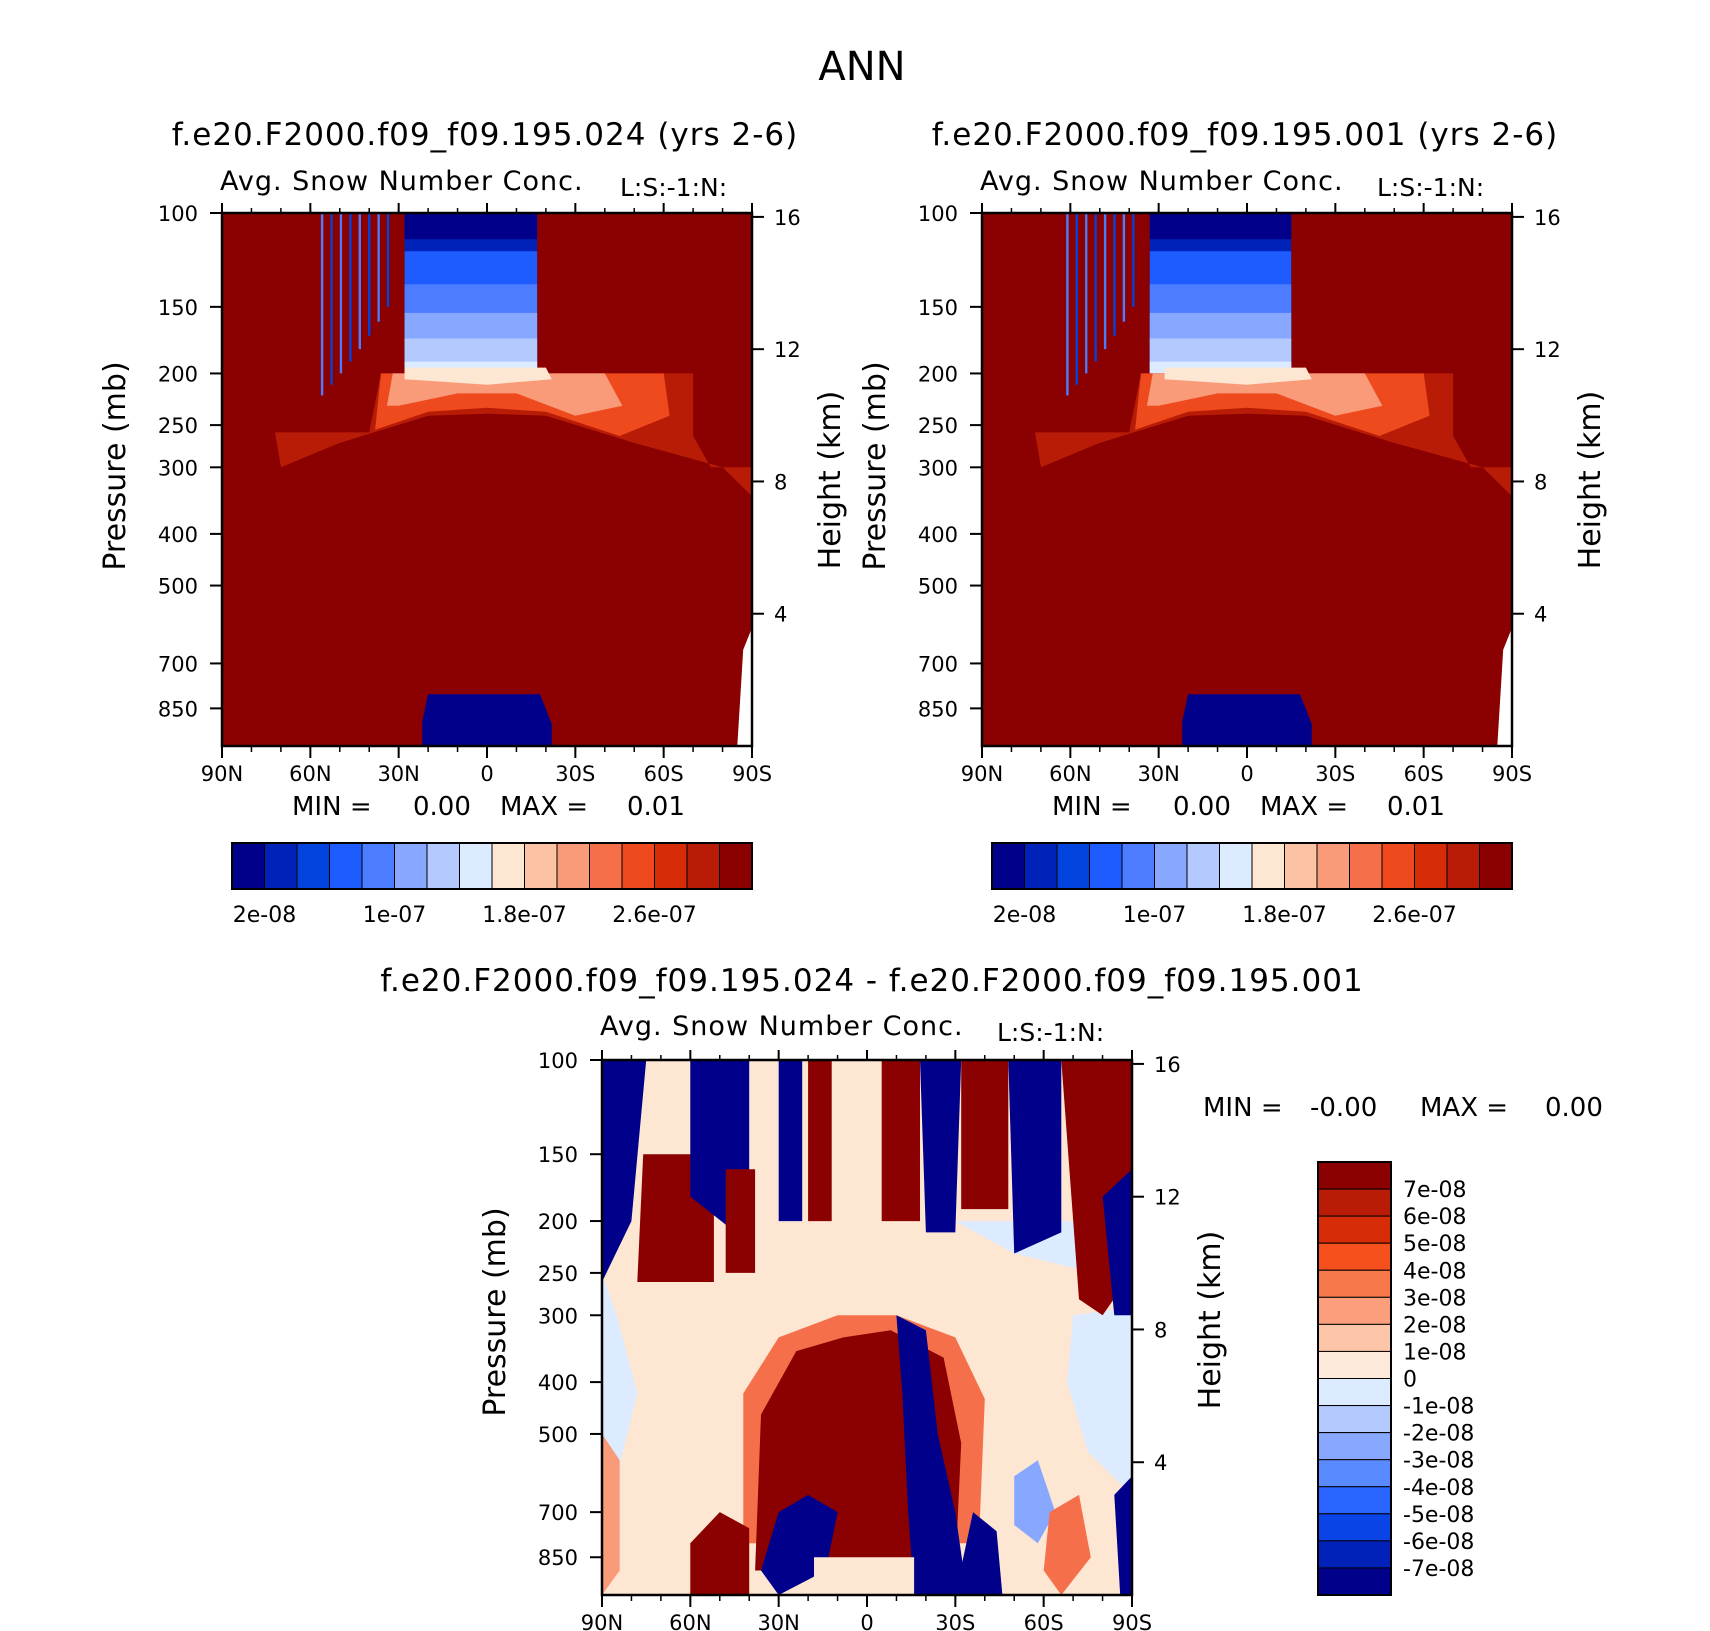 This screenshot has height=1631, width=1710. What do you see at coordinates (178, 664) in the screenshot?
I see `y-tick-label: 700` at bounding box center [178, 664].